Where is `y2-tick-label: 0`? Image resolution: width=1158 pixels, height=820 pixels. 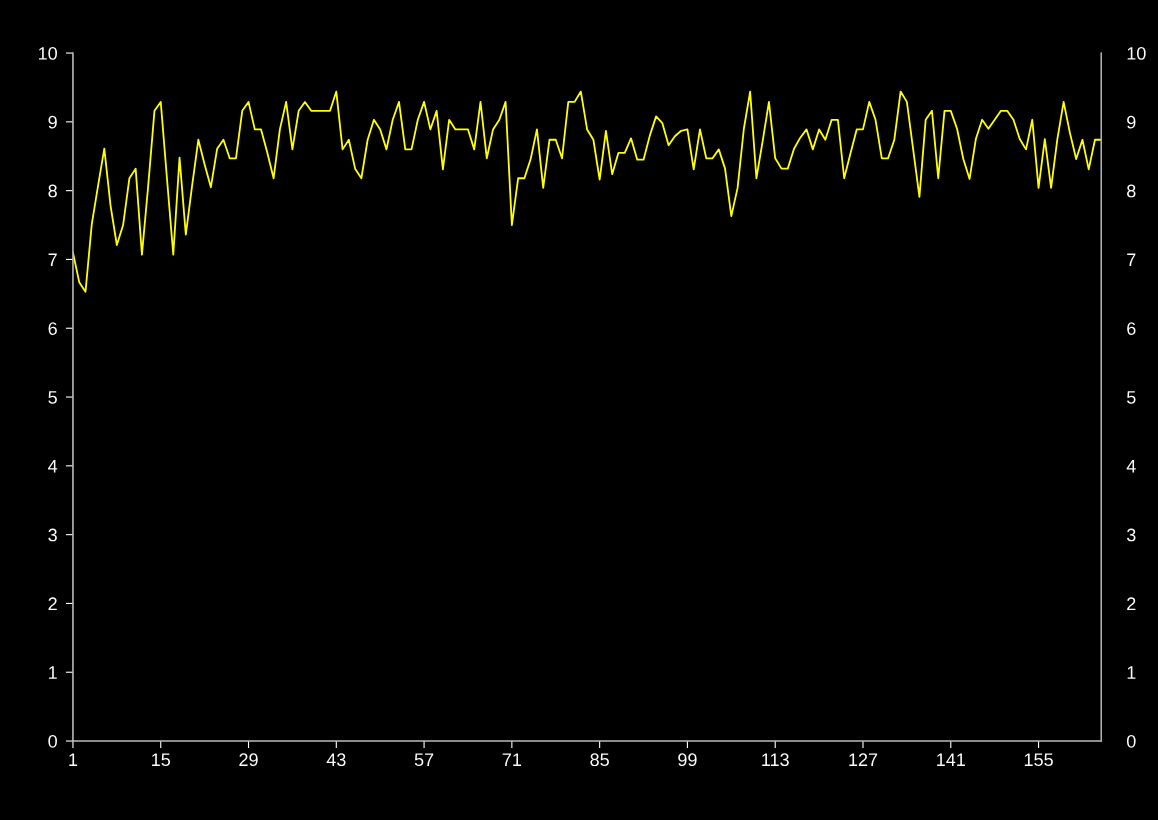
y2-tick-label: 0 is located at coordinates (52, 741).